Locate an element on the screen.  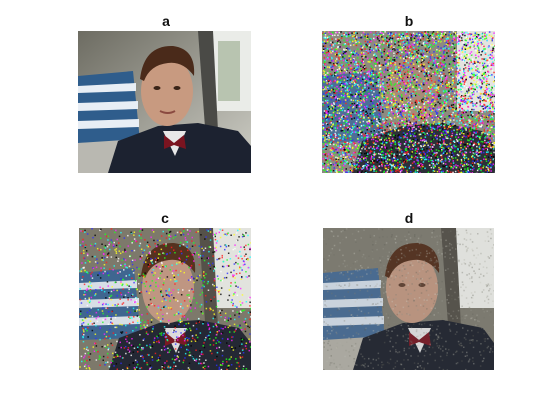
panel-title-d: d is located at coordinates (409, 218).